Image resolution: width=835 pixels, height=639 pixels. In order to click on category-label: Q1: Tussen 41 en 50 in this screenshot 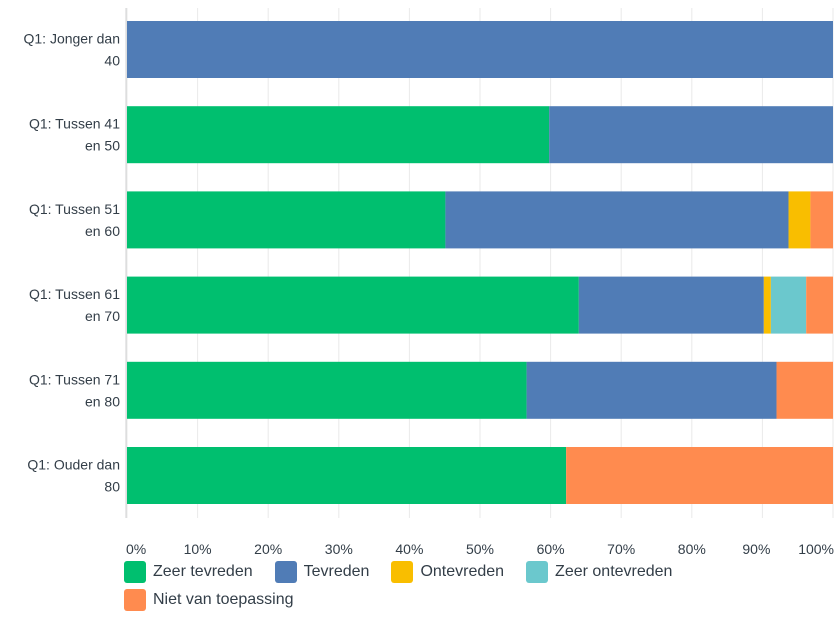, I will do `click(74, 135)`.